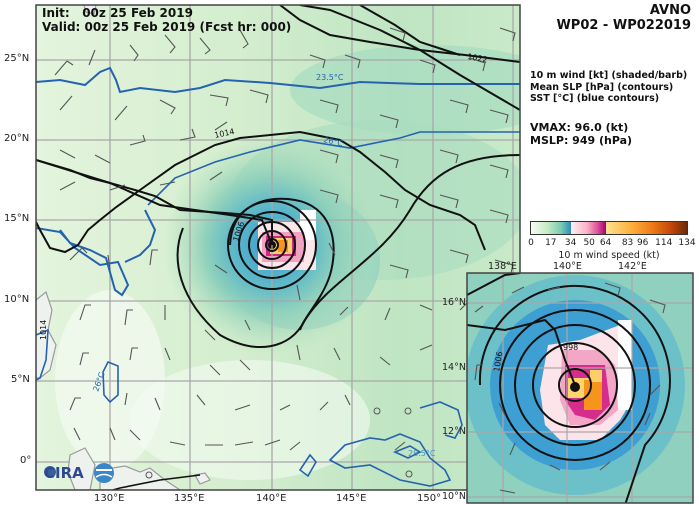  Describe the element at coordinates (454, 431) in the screenshot. I see `inset-lat-12n: 12°N` at that location.